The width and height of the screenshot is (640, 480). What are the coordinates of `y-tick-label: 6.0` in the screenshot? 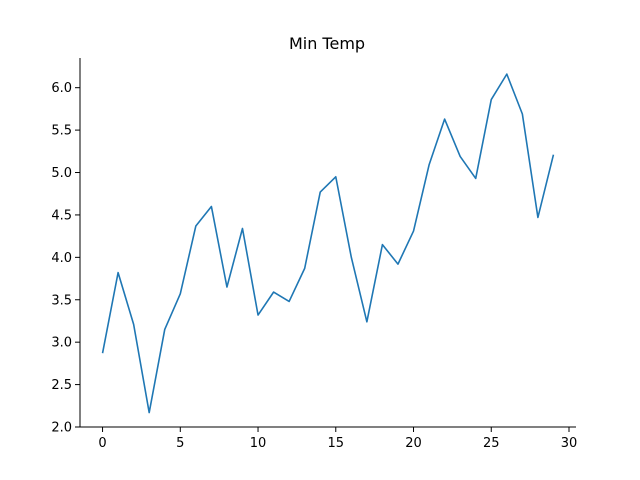 It's located at (61, 88).